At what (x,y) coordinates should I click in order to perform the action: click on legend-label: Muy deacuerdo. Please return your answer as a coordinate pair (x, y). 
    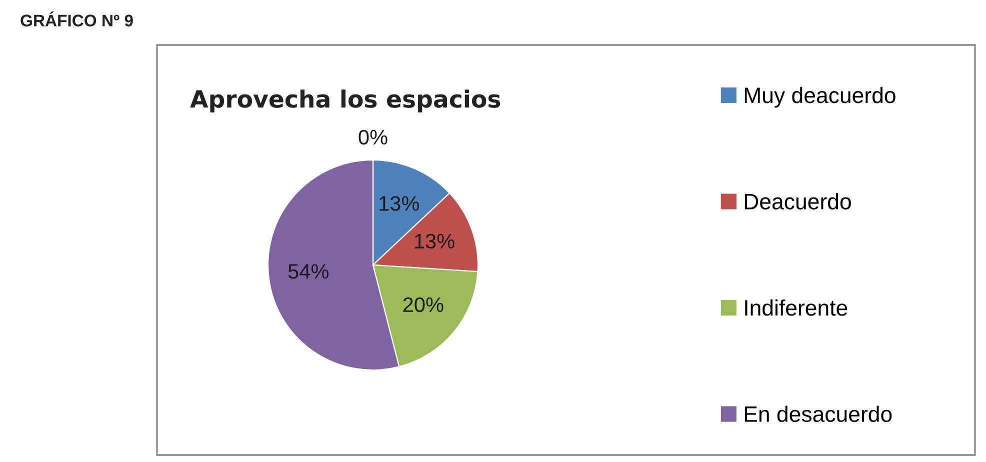
    Looking at the image, I should click on (820, 97).